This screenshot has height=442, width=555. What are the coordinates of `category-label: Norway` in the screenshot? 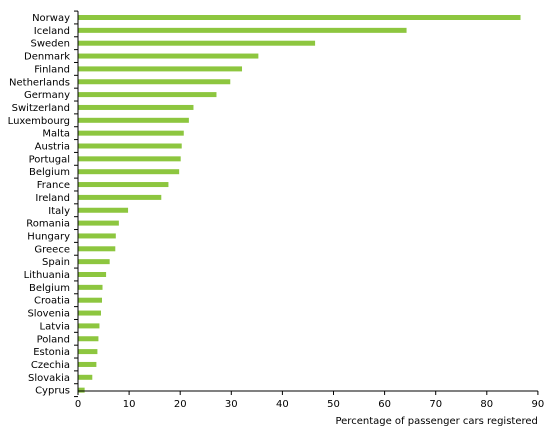 It's located at (51, 18).